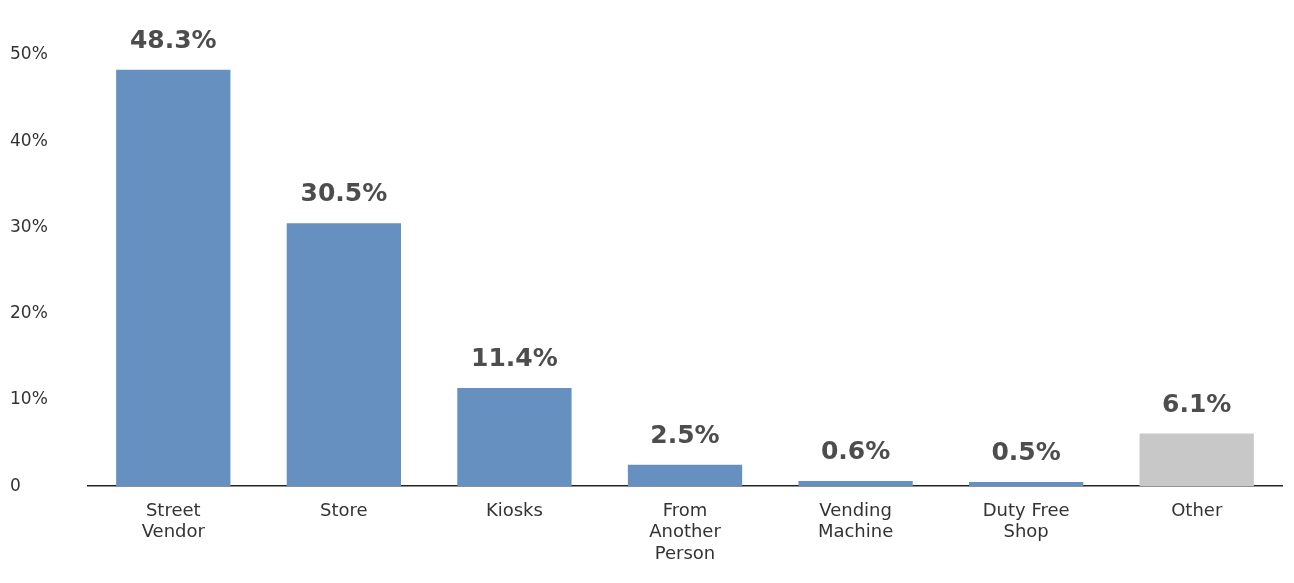 This screenshot has width=1294, height=583. I want to click on x-tick-label: Vending Machine, so click(855, 520).